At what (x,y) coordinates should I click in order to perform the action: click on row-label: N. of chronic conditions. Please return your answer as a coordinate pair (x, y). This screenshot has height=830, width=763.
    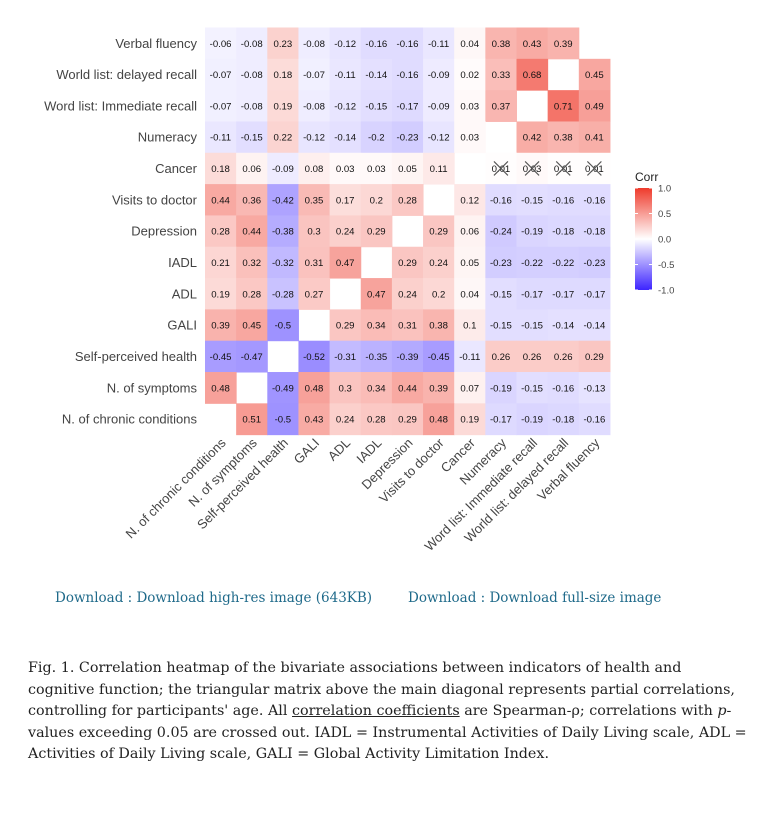
    Looking at the image, I should click on (130, 419).